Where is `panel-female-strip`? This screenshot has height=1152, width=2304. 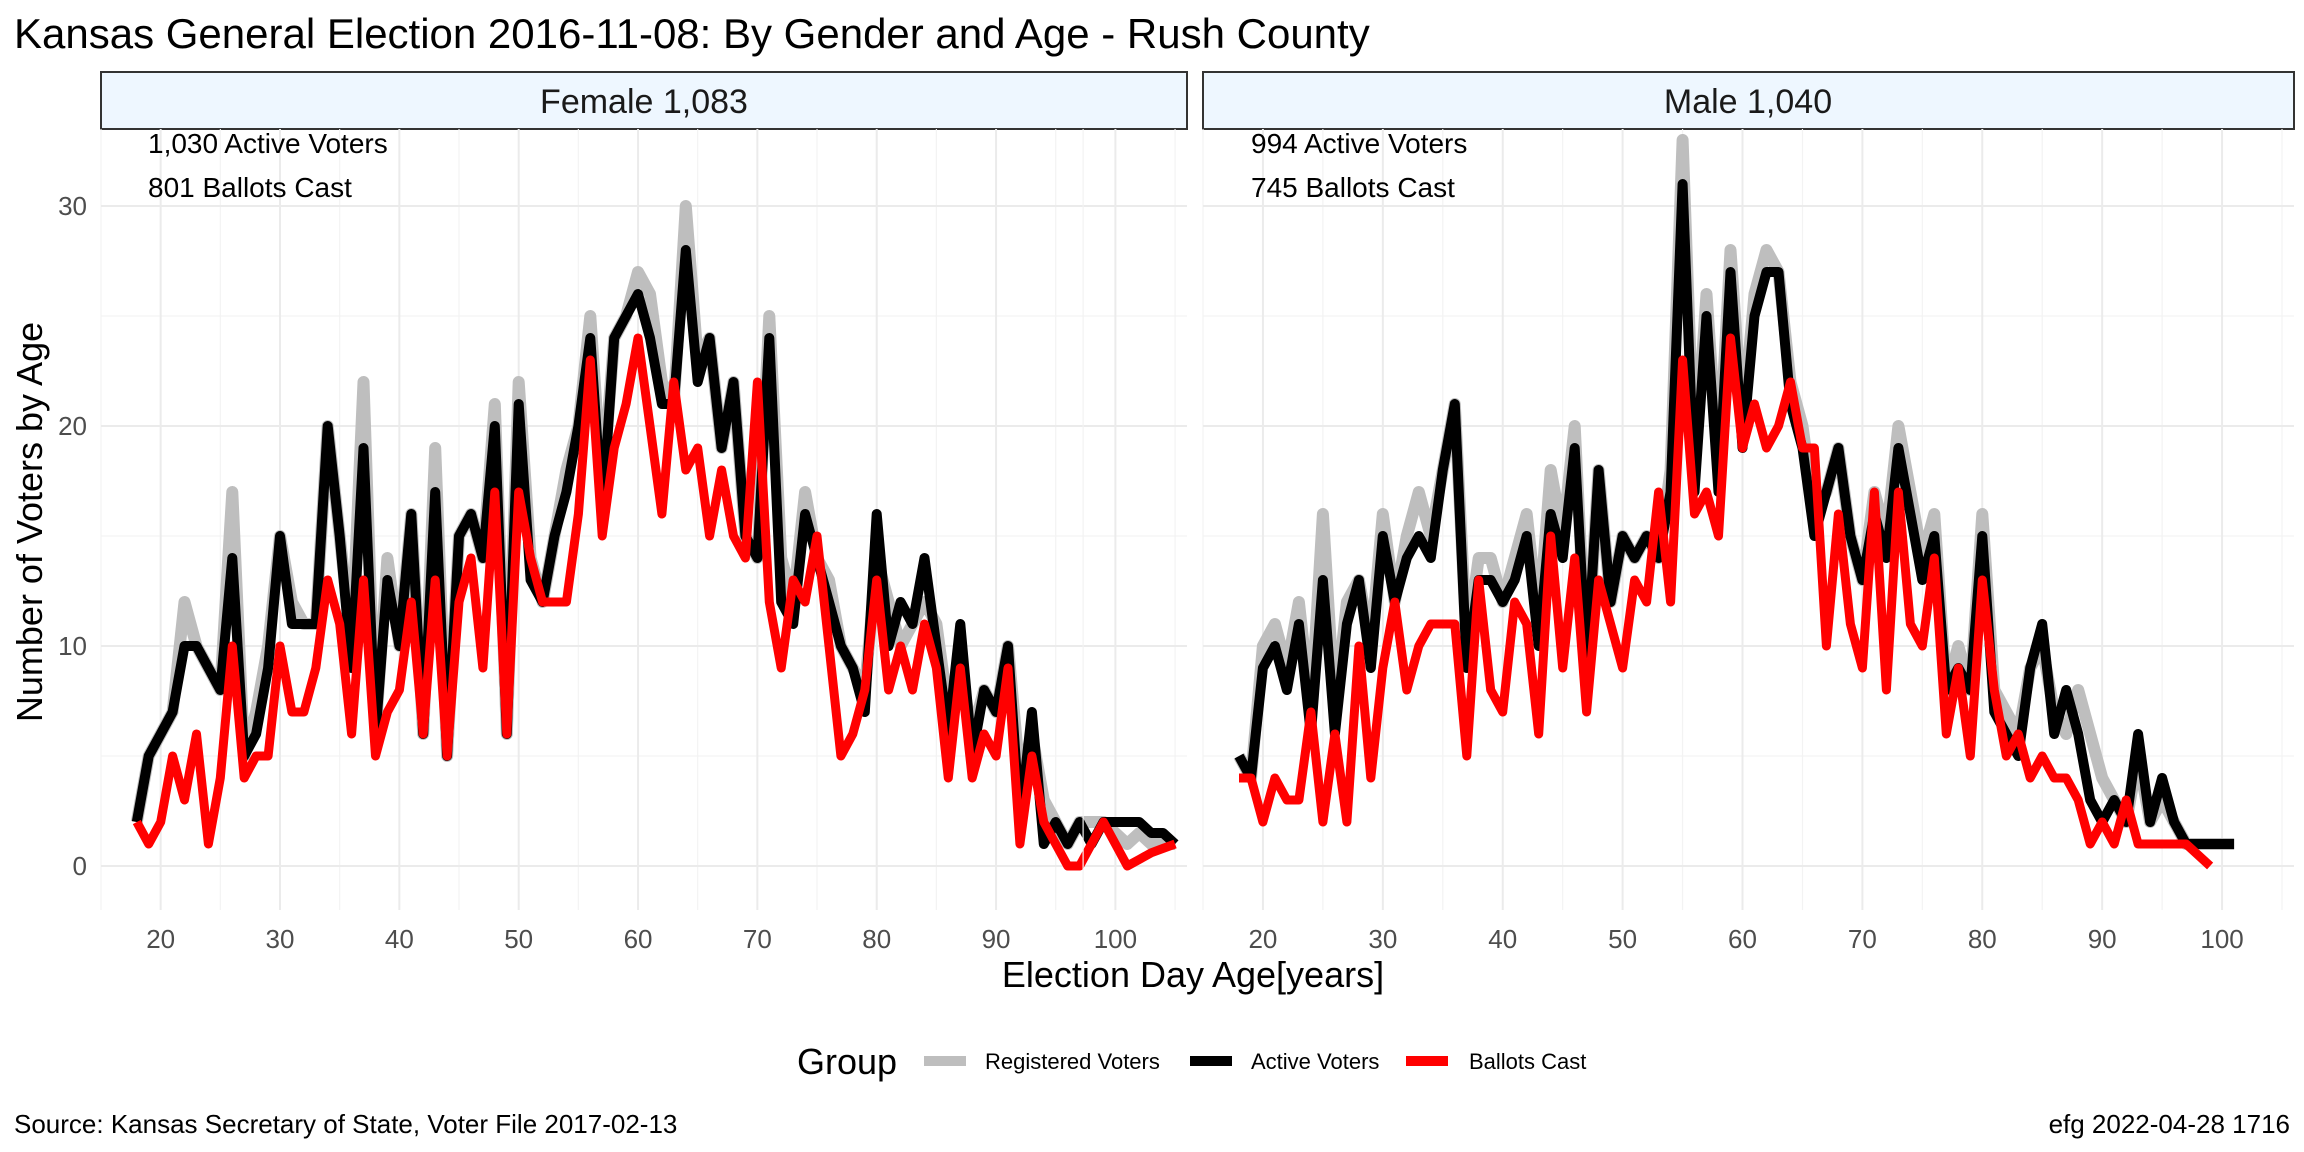
panel-female-strip is located at coordinates (644, 100).